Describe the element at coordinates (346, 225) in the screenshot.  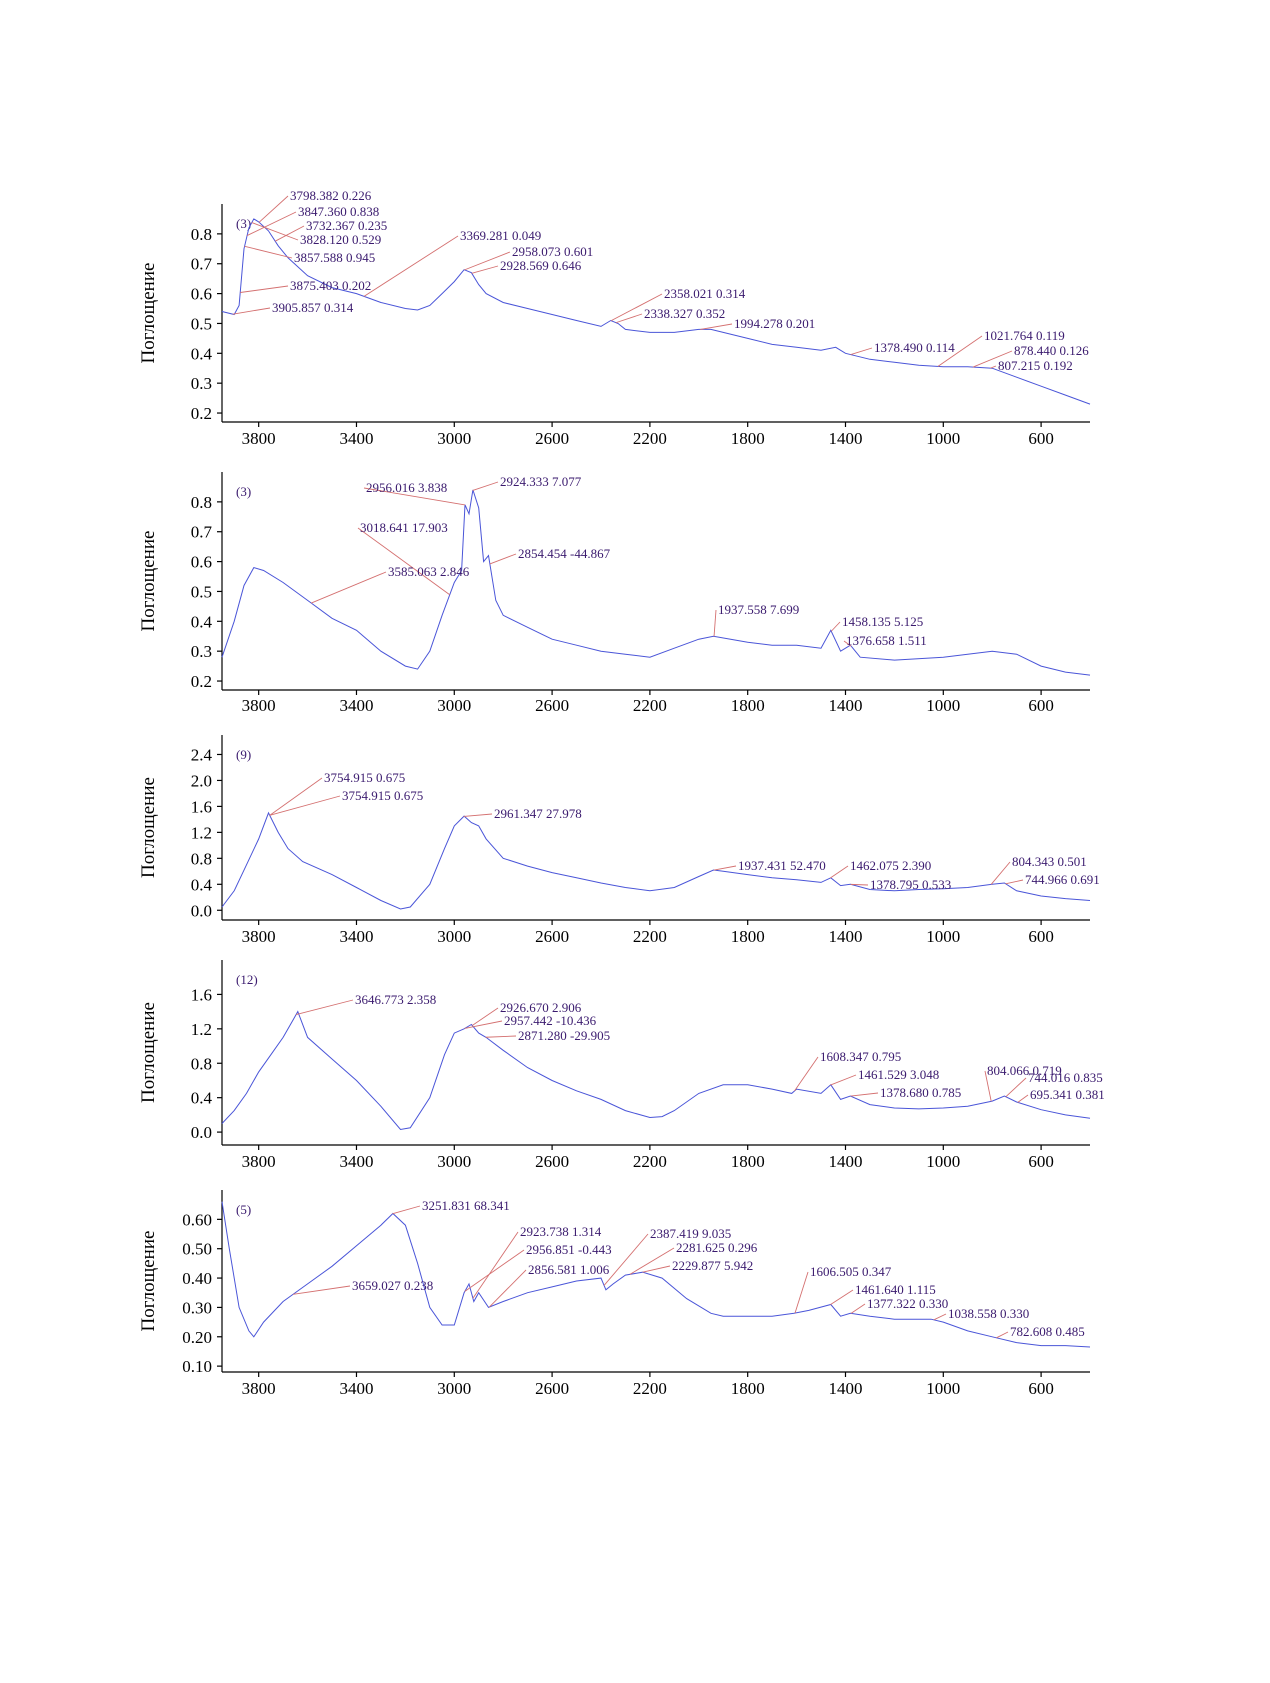
I see `peak-annotation: 3732.367 0.235` at that location.